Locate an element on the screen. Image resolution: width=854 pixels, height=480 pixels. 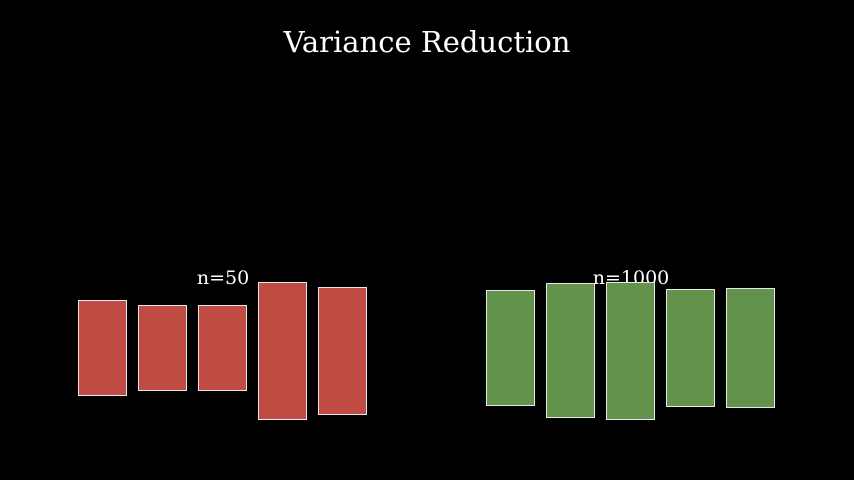
diagram-title: Variance Reduction is located at coordinates (427, 42).